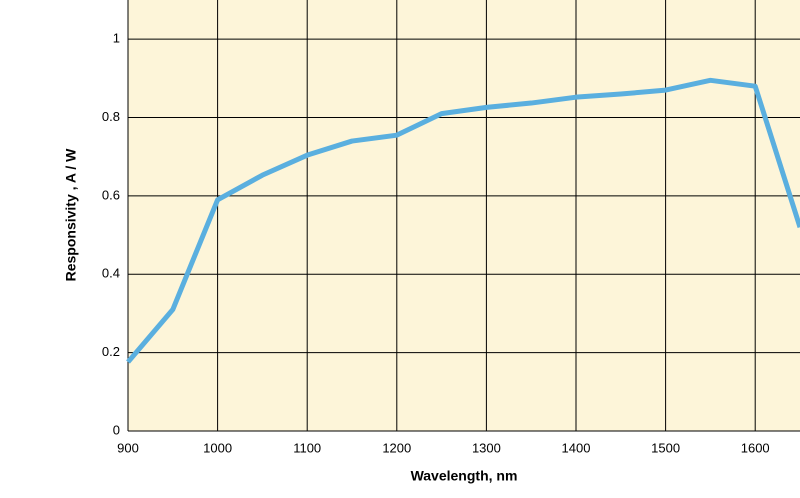 Image resolution: width=800 pixels, height=498 pixels. What do you see at coordinates (755, 447) in the screenshot?
I see `x-tick-label: 1600` at bounding box center [755, 447].